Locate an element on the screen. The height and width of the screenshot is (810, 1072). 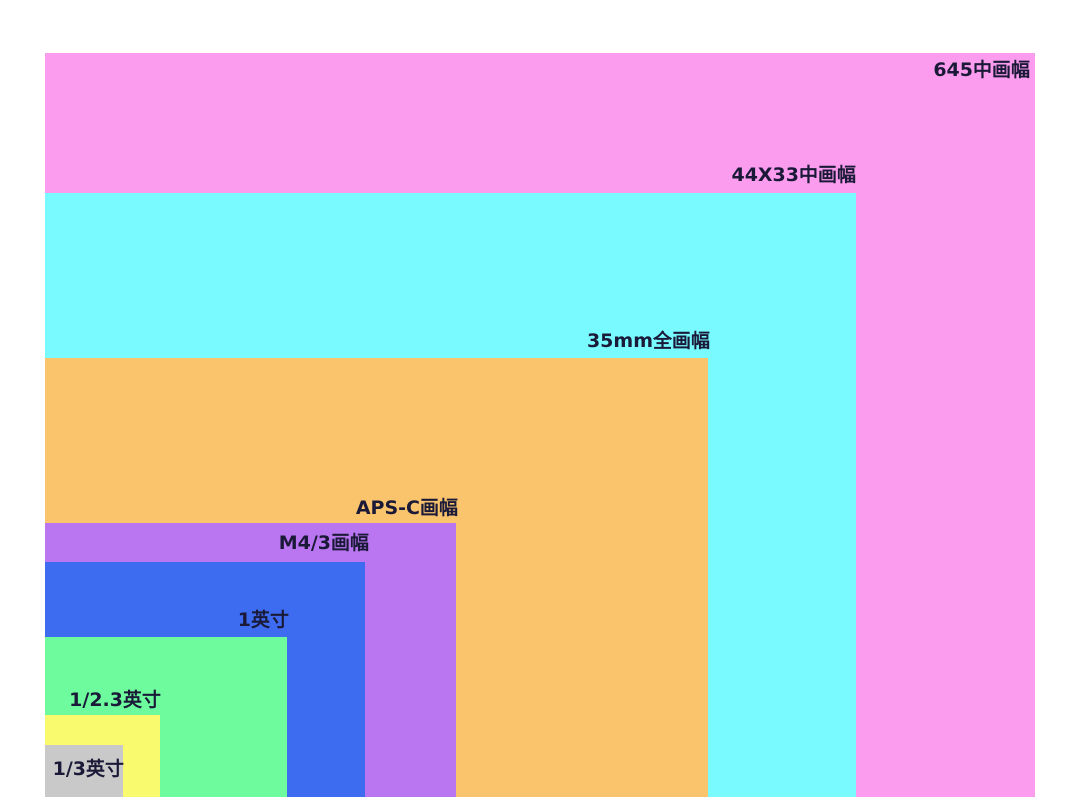
format-label-aps-c: APS-C画幅 is located at coordinates (406, 508).